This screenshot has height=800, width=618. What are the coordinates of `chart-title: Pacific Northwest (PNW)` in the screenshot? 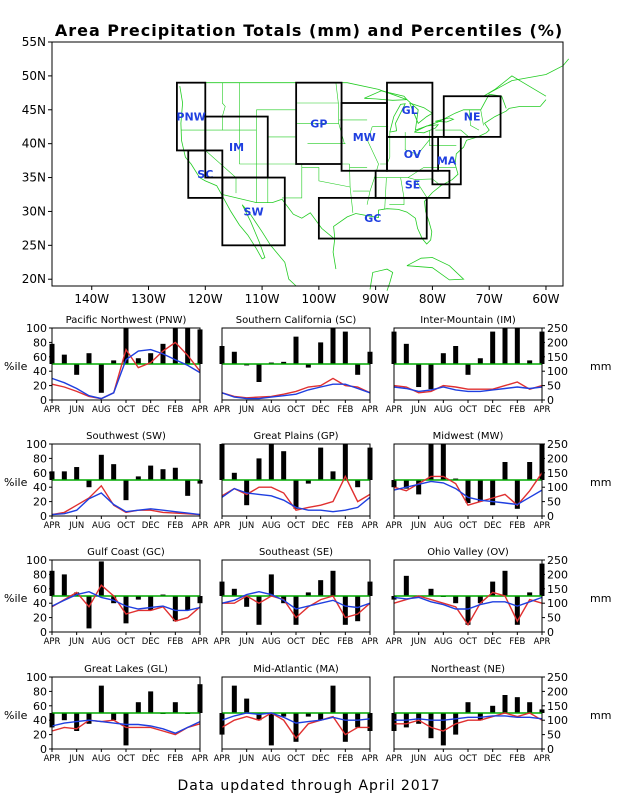 It's located at (126, 320).